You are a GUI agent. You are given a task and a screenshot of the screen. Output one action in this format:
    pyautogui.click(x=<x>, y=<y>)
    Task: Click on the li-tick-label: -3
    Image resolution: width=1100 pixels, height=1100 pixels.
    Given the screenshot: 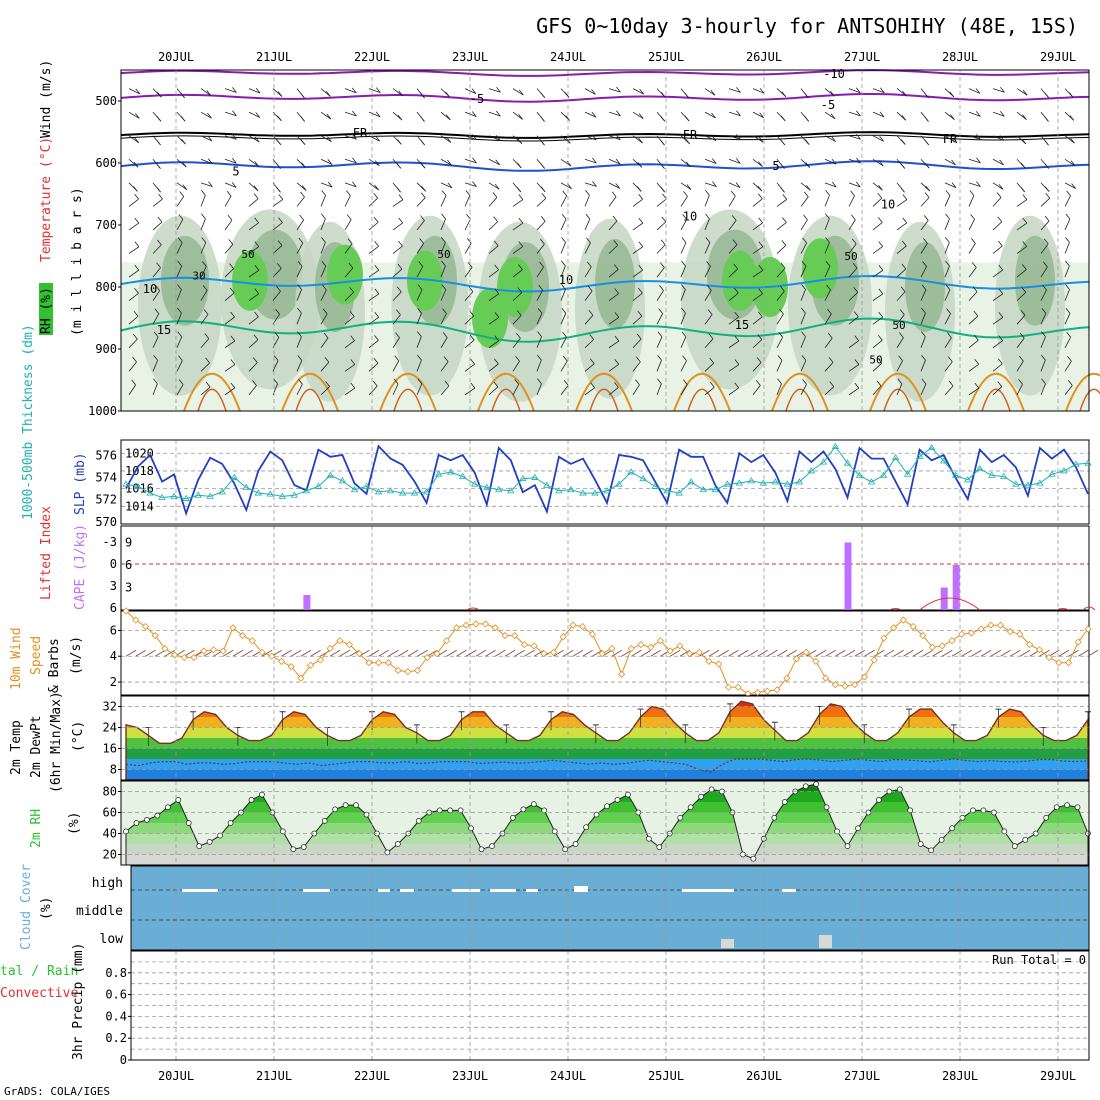 What is the action you would take?
    pyautogui.click(x=110, y=542)
    